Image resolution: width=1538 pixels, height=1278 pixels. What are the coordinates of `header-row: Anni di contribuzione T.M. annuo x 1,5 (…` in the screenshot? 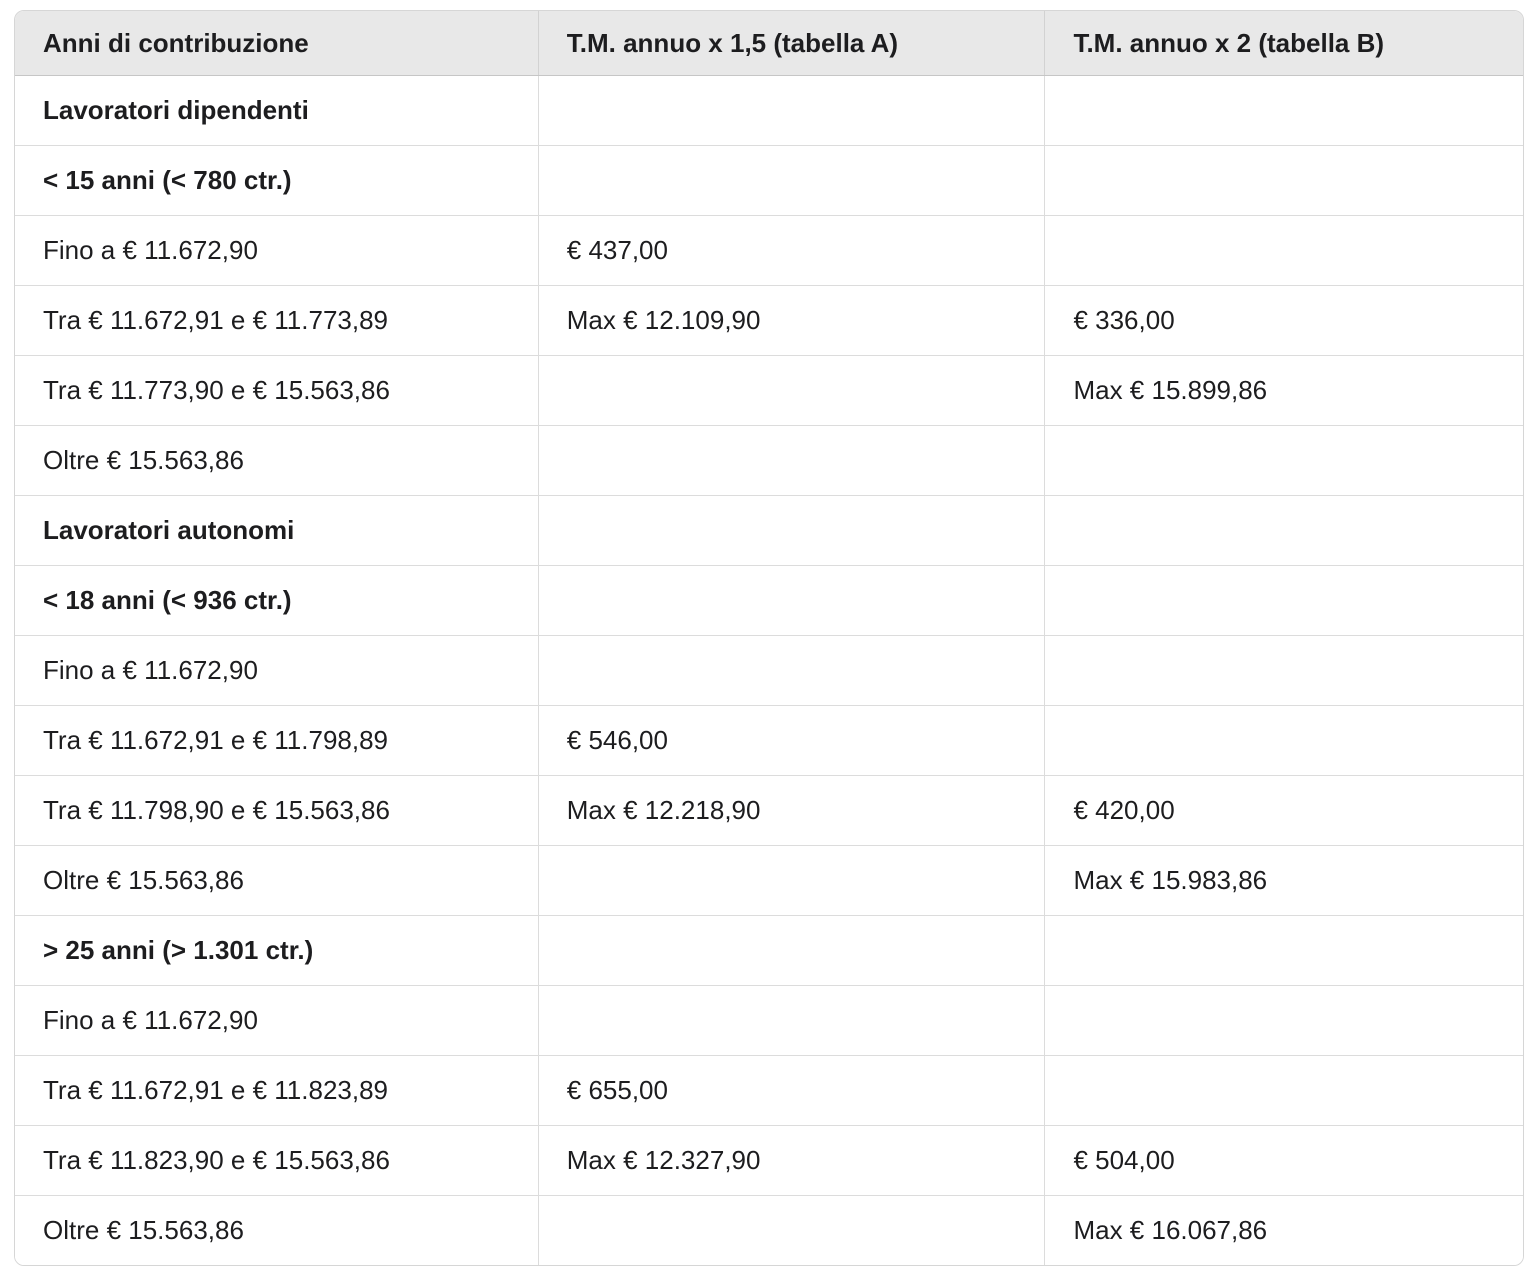 It's located at (769, 43).